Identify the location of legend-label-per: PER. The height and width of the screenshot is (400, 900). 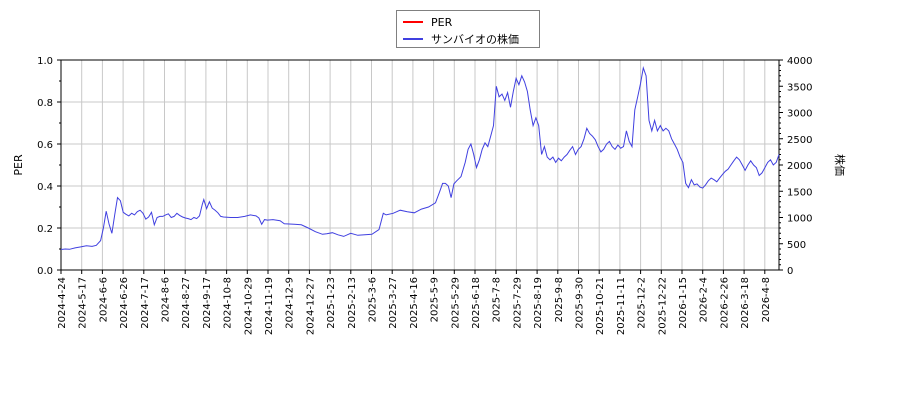
(442, 22).